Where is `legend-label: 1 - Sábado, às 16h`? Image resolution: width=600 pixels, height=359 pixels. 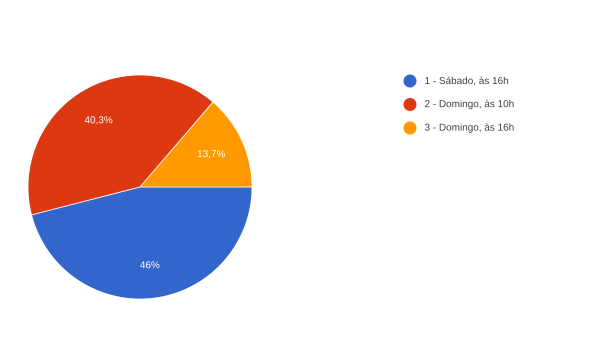
legend-label: 1 - Sábado, às 16h is located at coordinates (466, 81).